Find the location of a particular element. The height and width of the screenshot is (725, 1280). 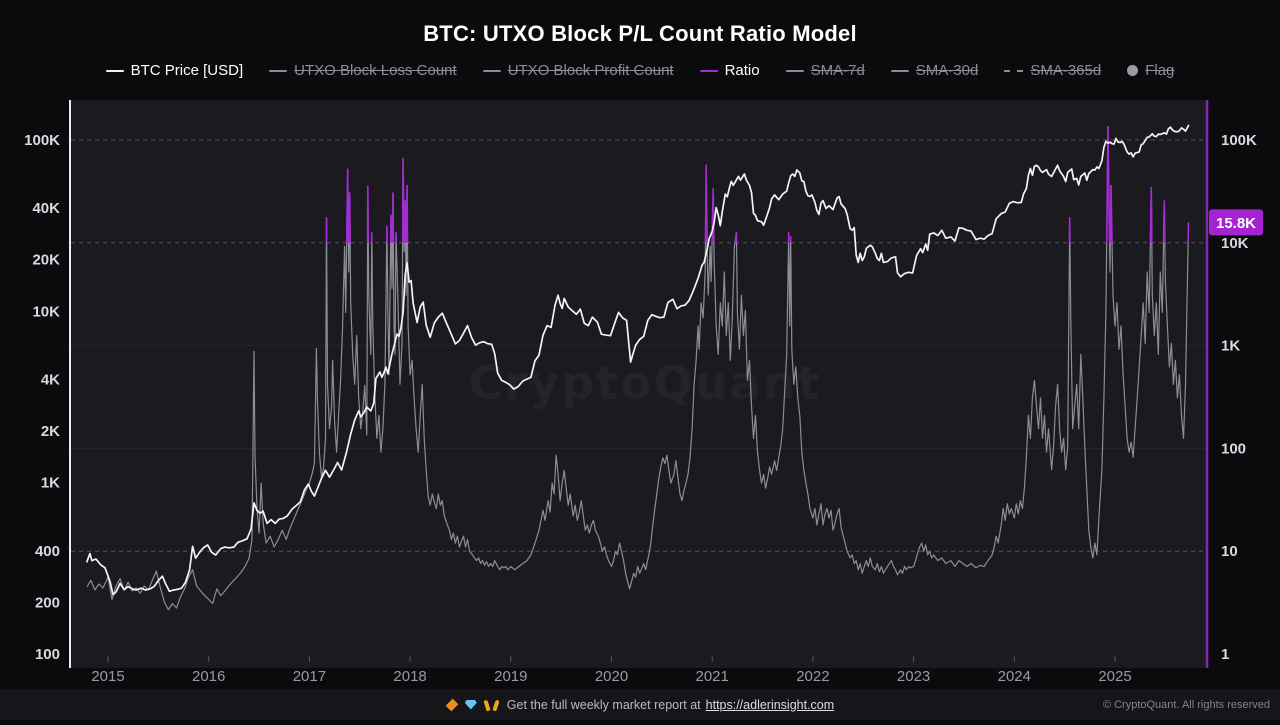

legend-item-sma-7d: SMA-7d is located at coordinates (825, 70).